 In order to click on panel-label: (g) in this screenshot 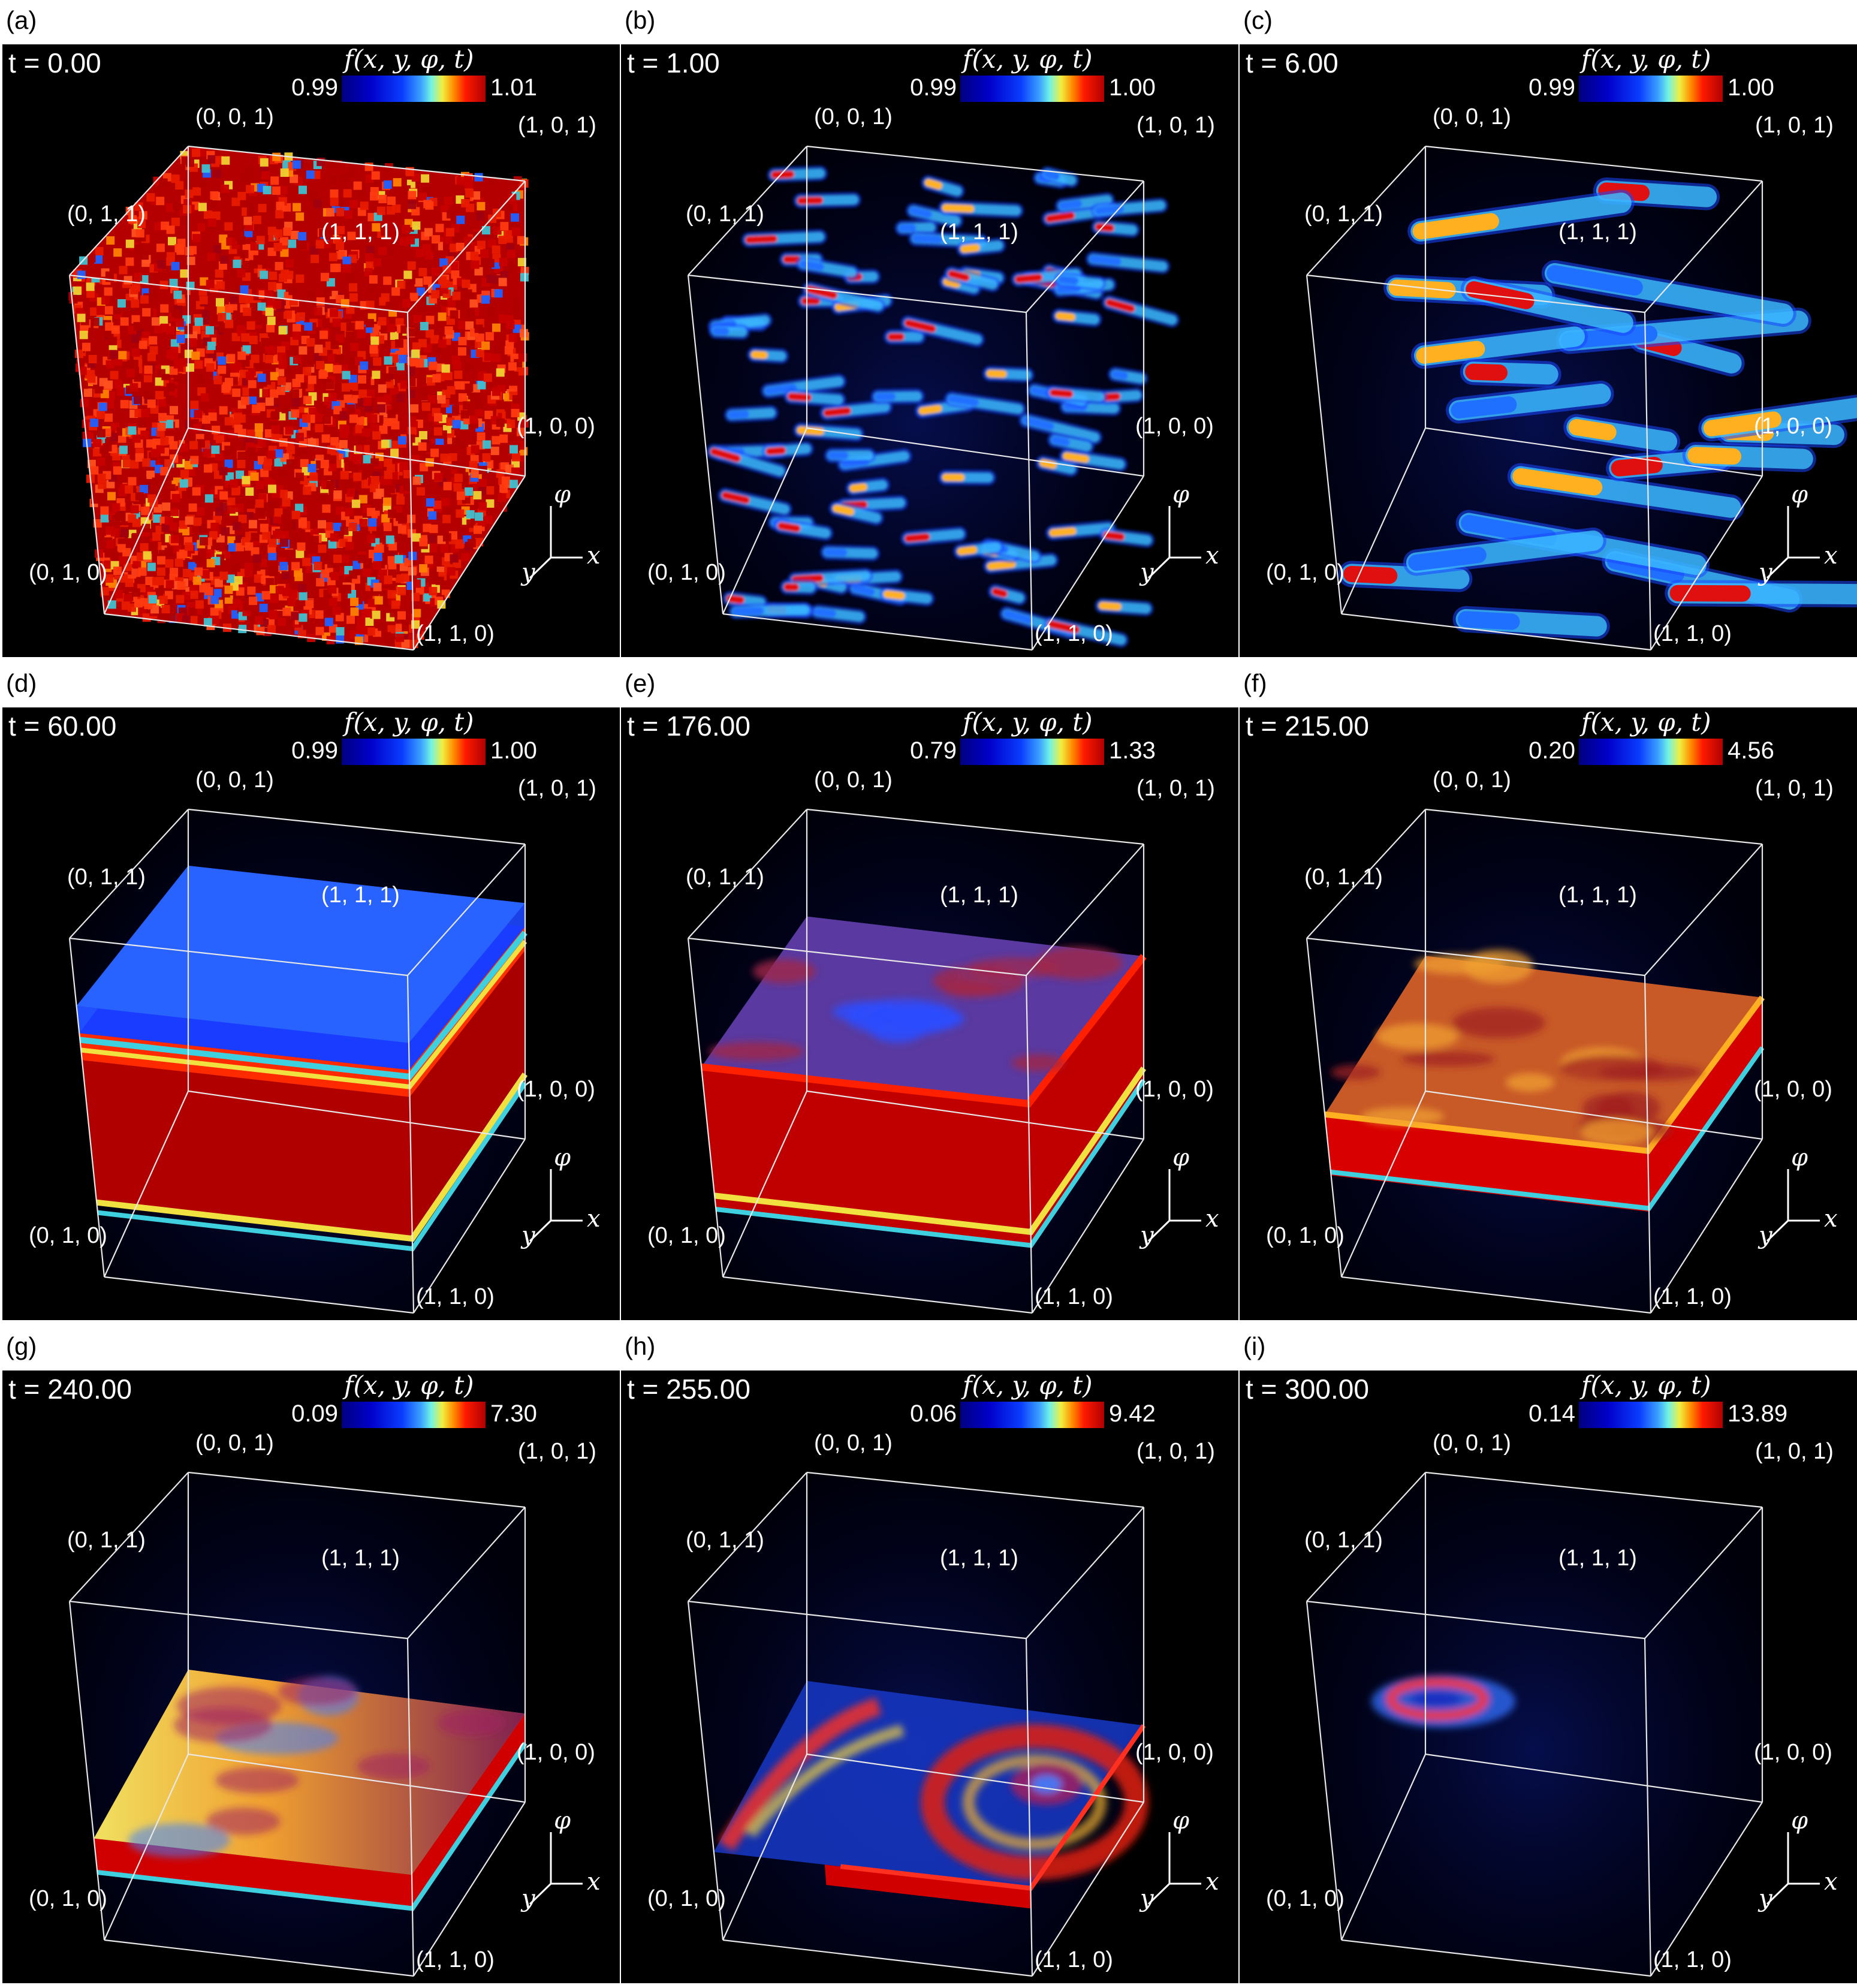, I will do `click(21, 1346)`.